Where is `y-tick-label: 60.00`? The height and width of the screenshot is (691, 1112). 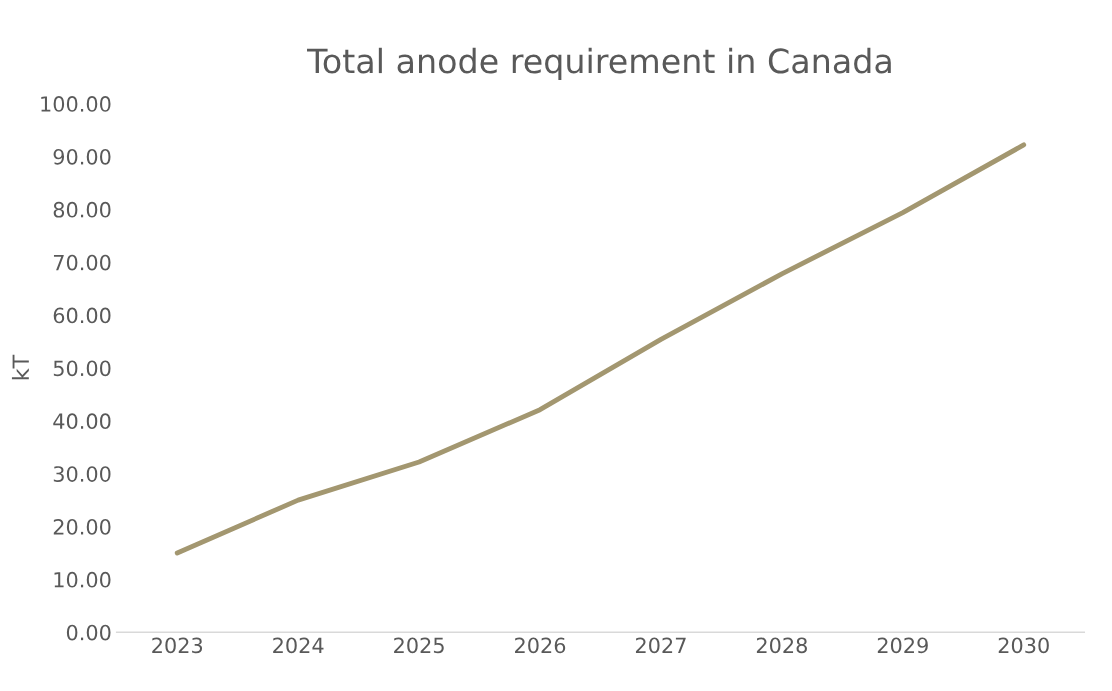 y-tick-label: 60.00 is located at coordinates (82, 315).